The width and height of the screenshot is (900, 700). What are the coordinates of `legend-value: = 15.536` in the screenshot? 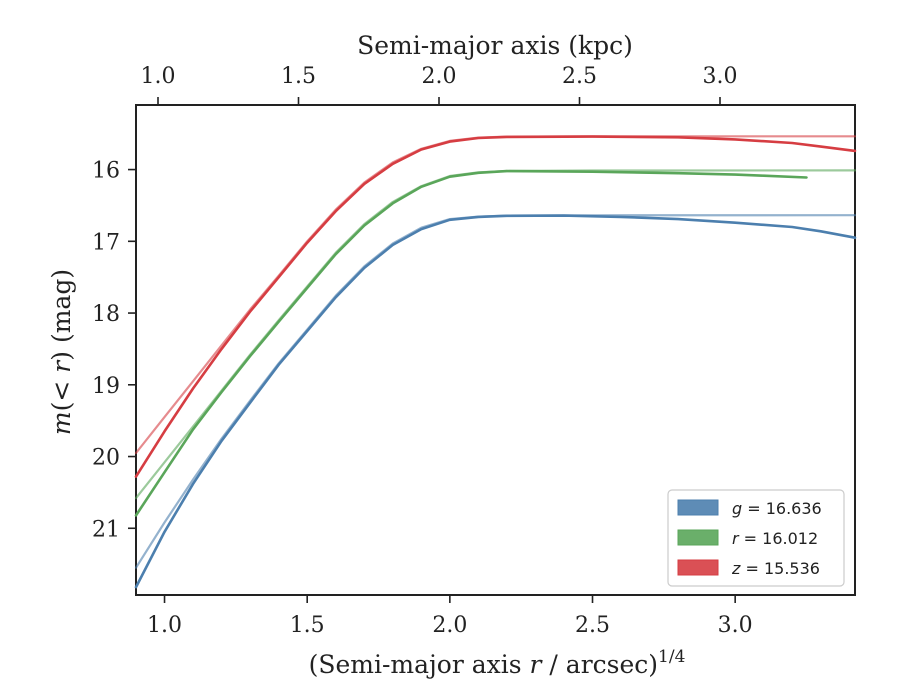 It's located at (780, 568).